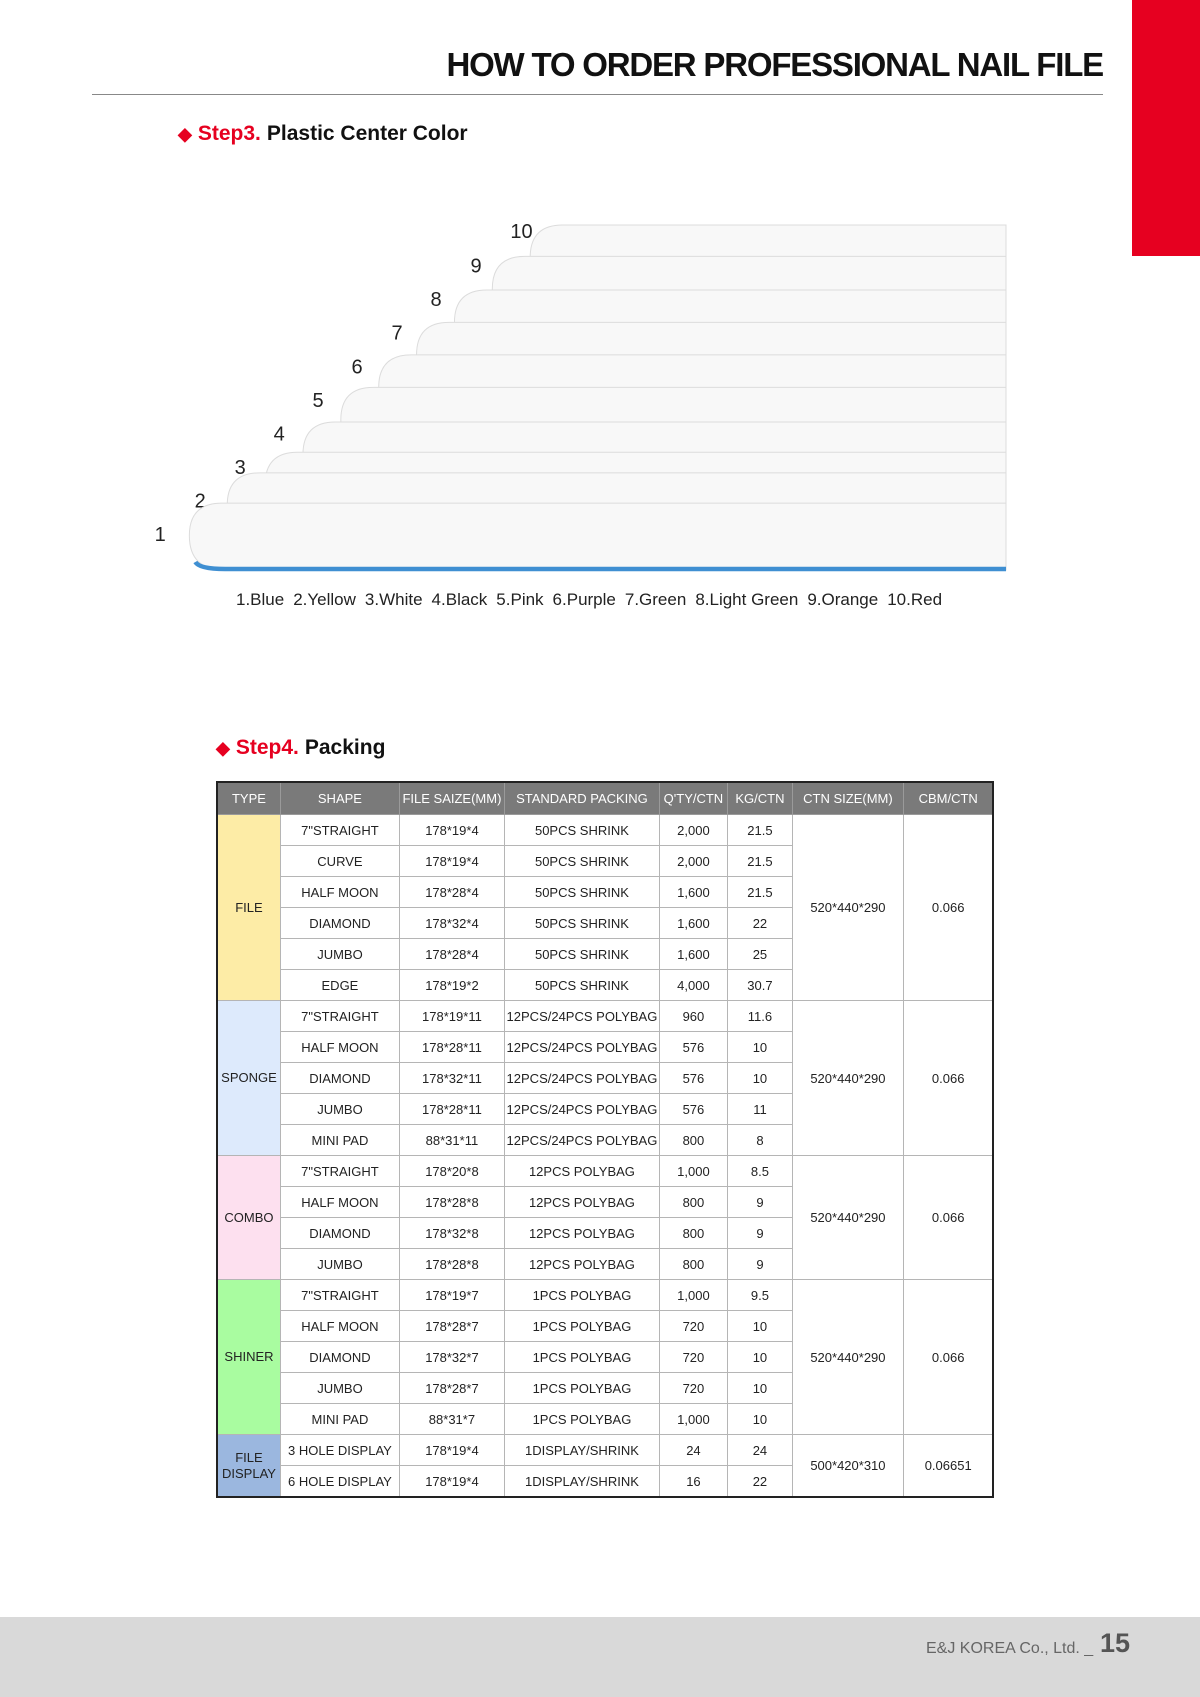  What do you see at coordinates (267, 747) in the screenshot?
I see `step4-label: Step4.` at bounding box center [267, 747].